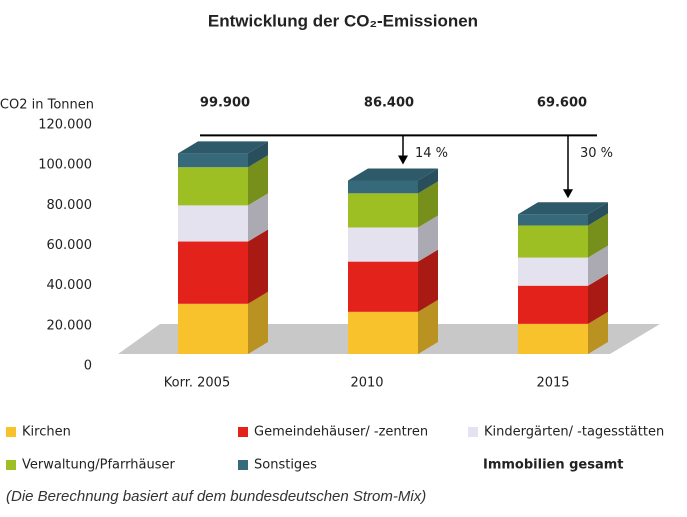  I want to click on legend-label: Sonstiges, so click(285, 465).